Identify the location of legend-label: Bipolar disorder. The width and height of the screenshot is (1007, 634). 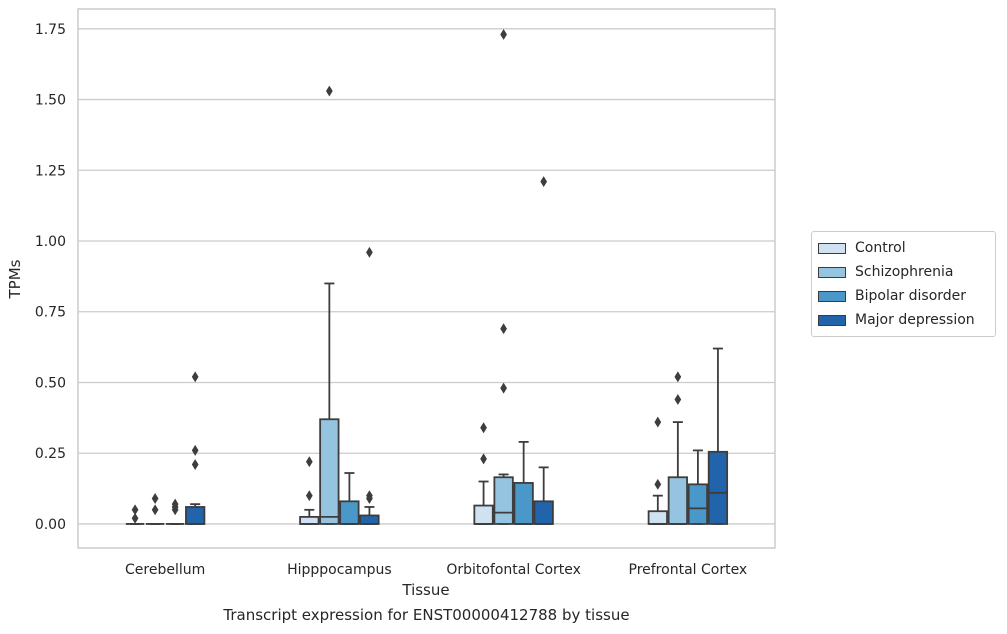
(911, 296).